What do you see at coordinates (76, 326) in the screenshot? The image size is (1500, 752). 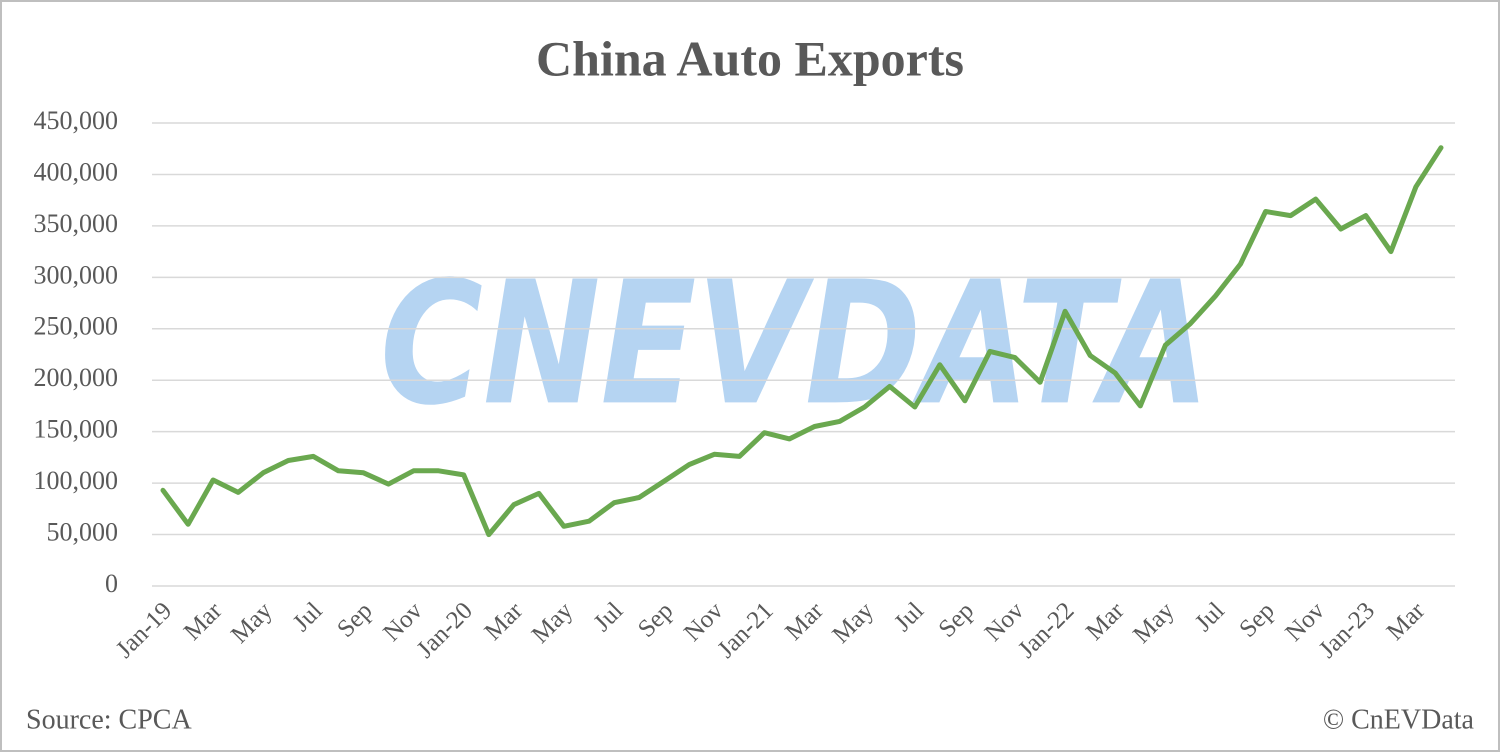 I see `y-tick-label: 250,000` at bounding box center [76, 326].